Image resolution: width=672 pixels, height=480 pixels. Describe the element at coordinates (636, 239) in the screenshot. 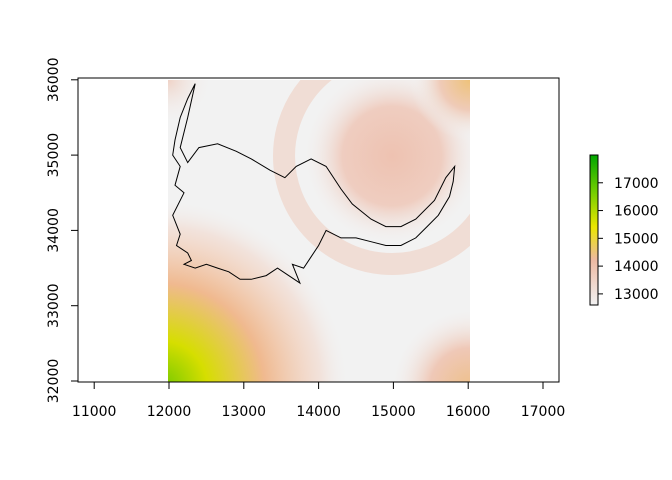

I see `legend-tick-label: 15000` at that location.